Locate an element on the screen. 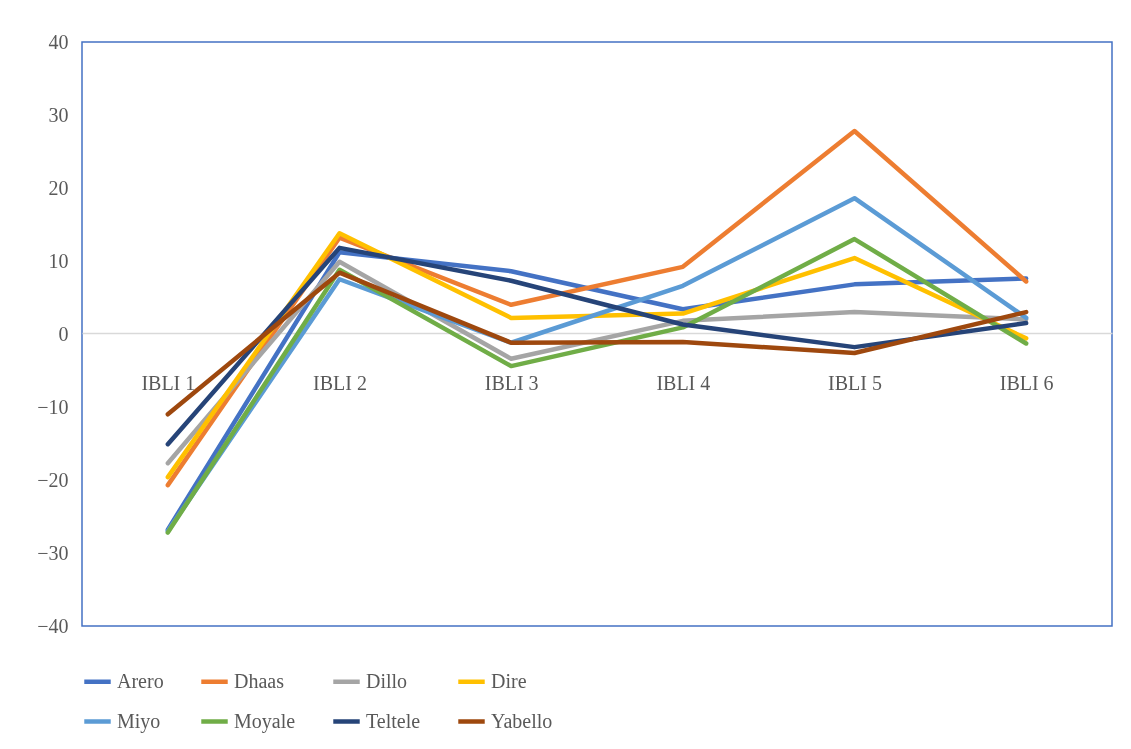 The height and width of the screenshot is (749, 1131). y-tick-label: 0 is located at coordinates (63, 333).